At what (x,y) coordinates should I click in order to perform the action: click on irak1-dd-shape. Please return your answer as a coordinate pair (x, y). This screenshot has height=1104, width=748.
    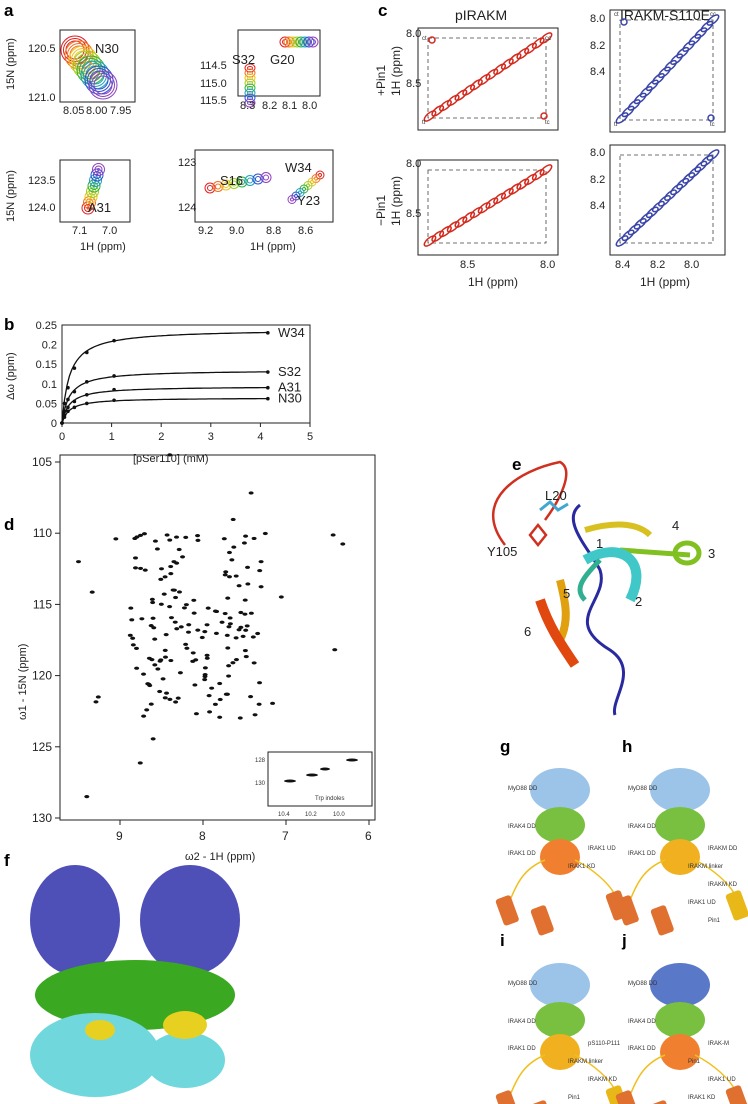
    Looking at the image, I should click on (560, 857).